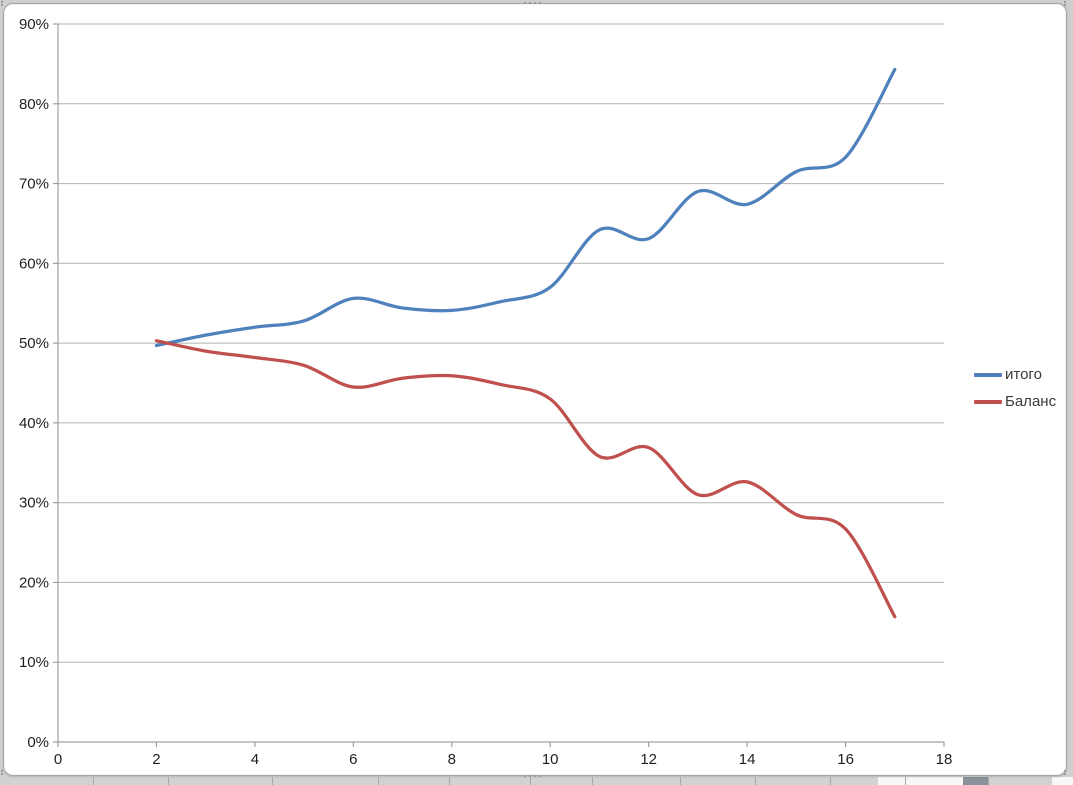 The image size is (1073, 785). Describe the element at coordinates (34, 662) in the screenshot. I see `y-axis-label: 10%` at that location.